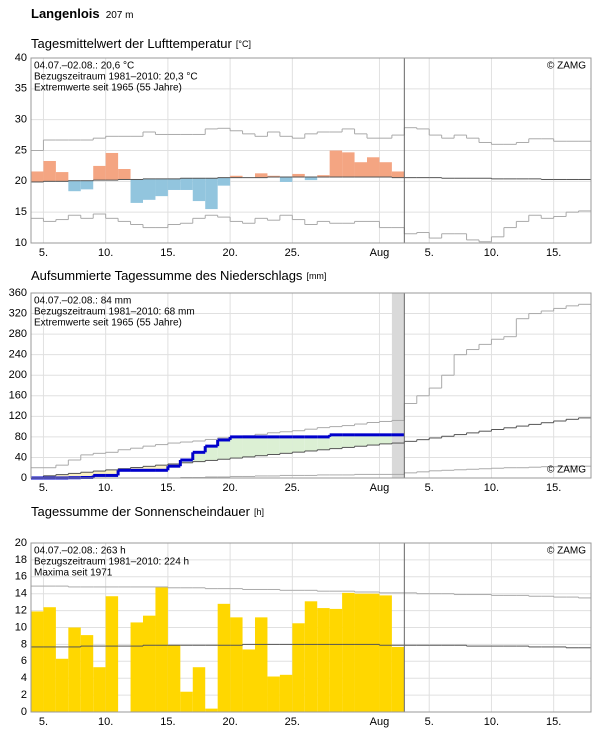 Image resolution: width=596 pixels, height=729 pixels. What do you see at coordinates (243, 44) in the screenshot?
I see `title-unit: [°C]` at bounding box center [243, 44].